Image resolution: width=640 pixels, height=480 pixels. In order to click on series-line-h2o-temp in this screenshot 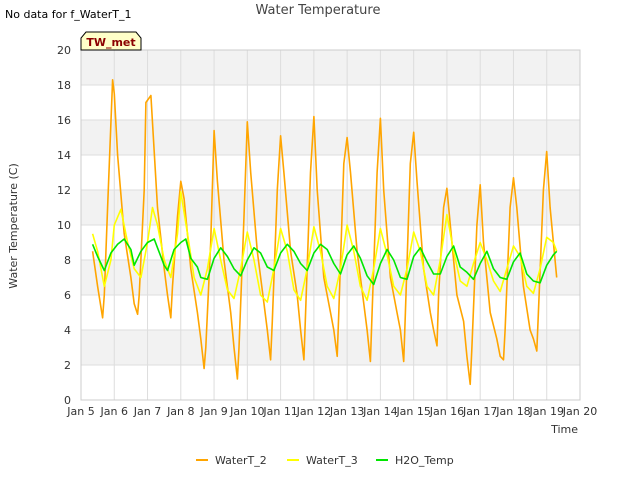, I will do `click(324, 262)`.